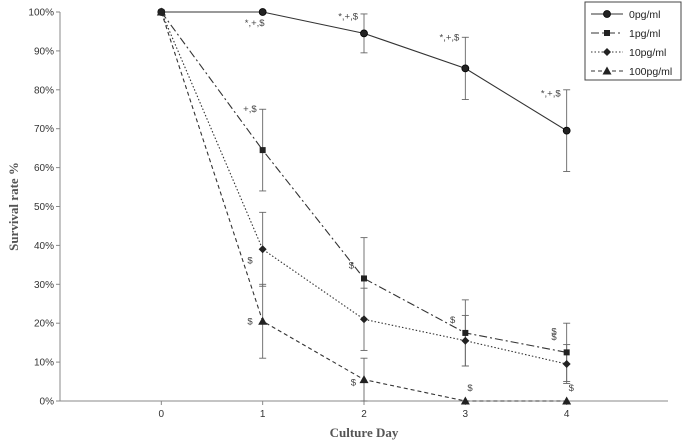 This screenshot has height=442, width=685. What do you see at coordinates (44, 363) in the screenshot?
I see `y-tick-label: 10%` at bounding box center [44, 363].